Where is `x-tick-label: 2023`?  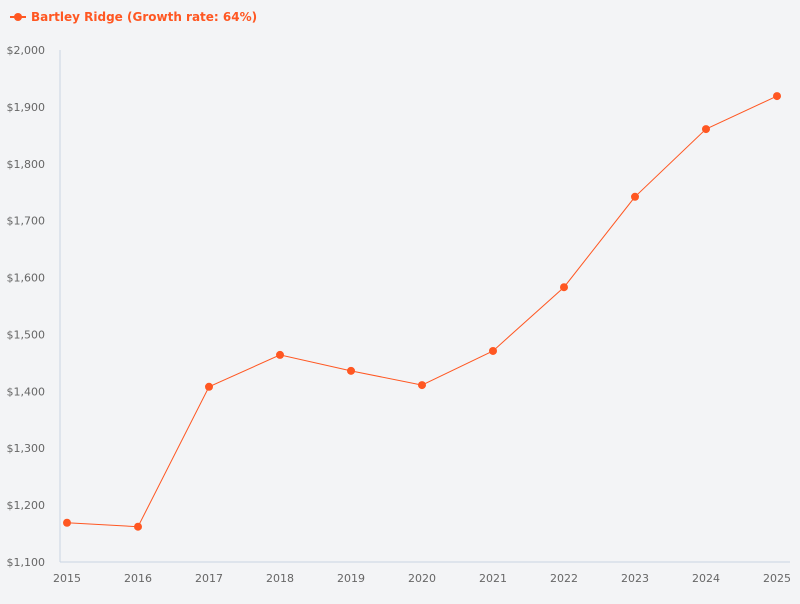
x-tick-label: 2023 is located at coordinates (635, 578).